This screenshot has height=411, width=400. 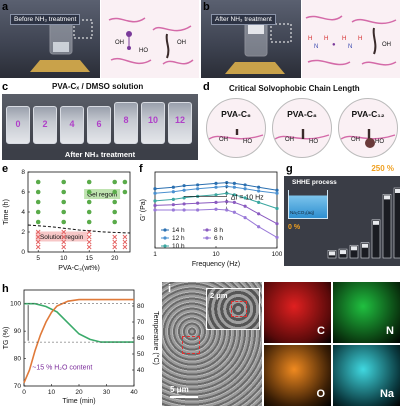 I want to click on vial-photo-before, so click(x=50, y=39).